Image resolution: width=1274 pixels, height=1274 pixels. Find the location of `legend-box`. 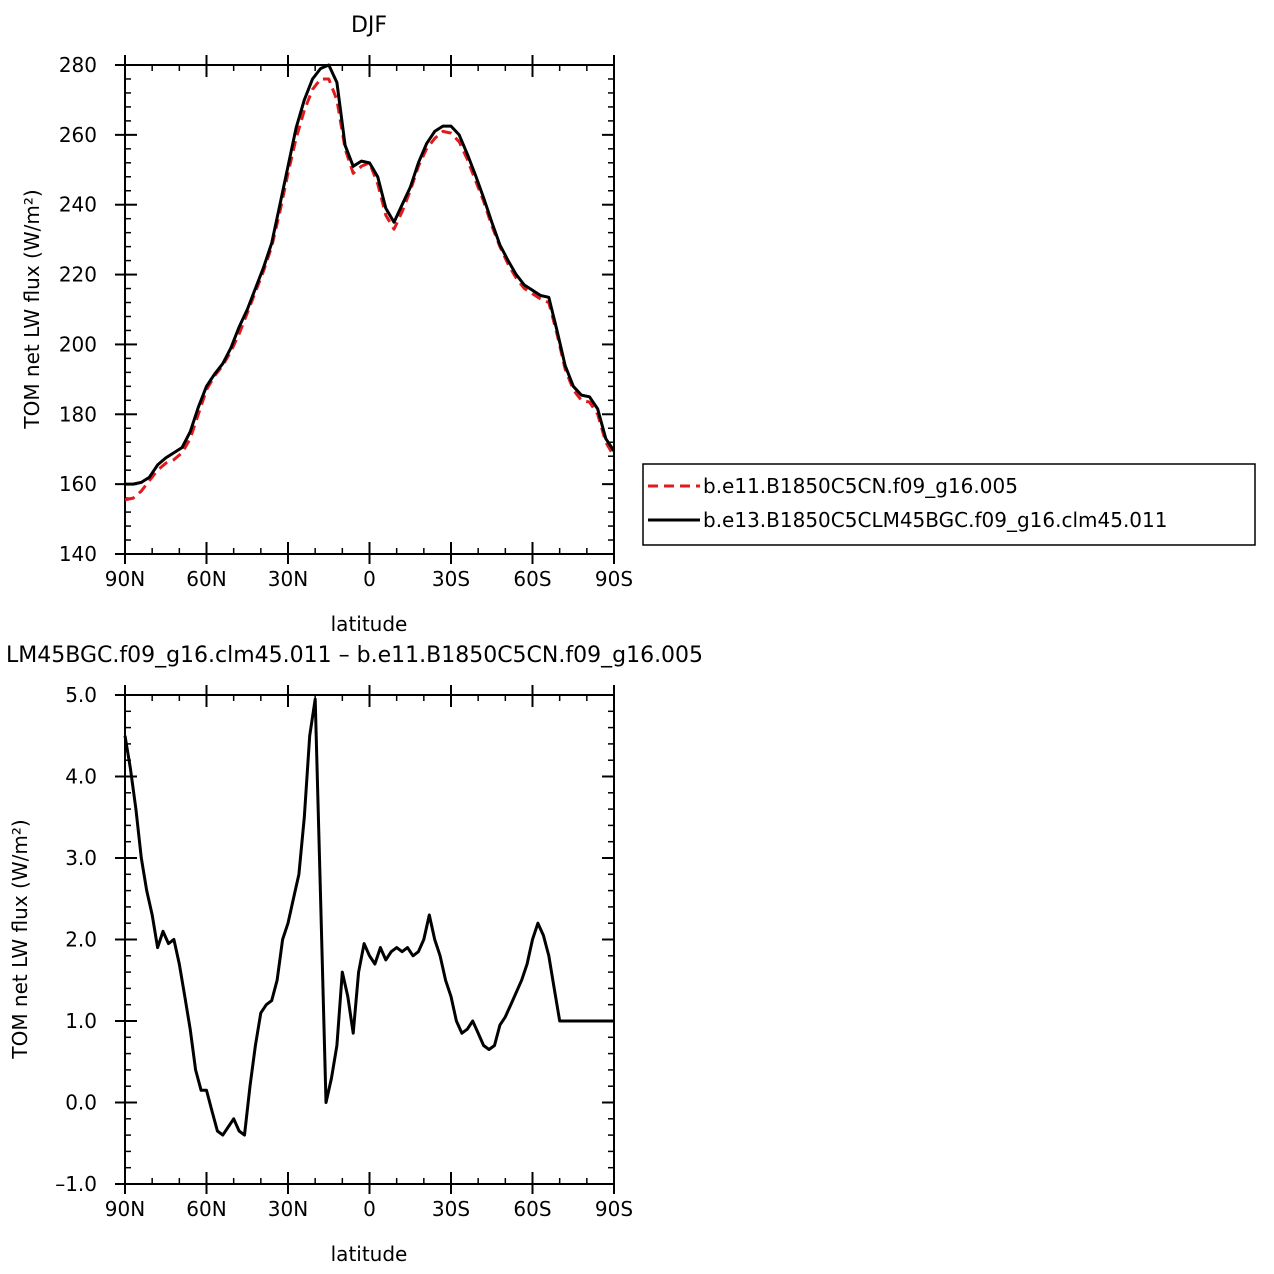

legend-box is located at coordinates (949, 504).